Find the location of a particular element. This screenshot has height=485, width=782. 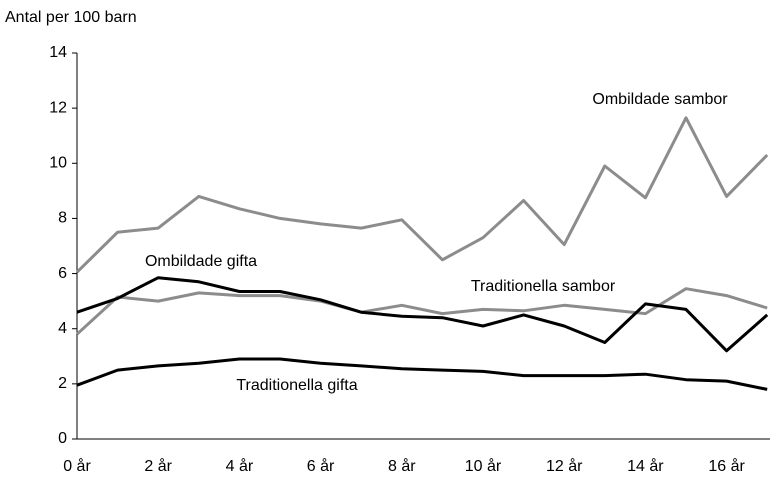

series-label: Ombildade sambor is located at coordinates (660, 99).